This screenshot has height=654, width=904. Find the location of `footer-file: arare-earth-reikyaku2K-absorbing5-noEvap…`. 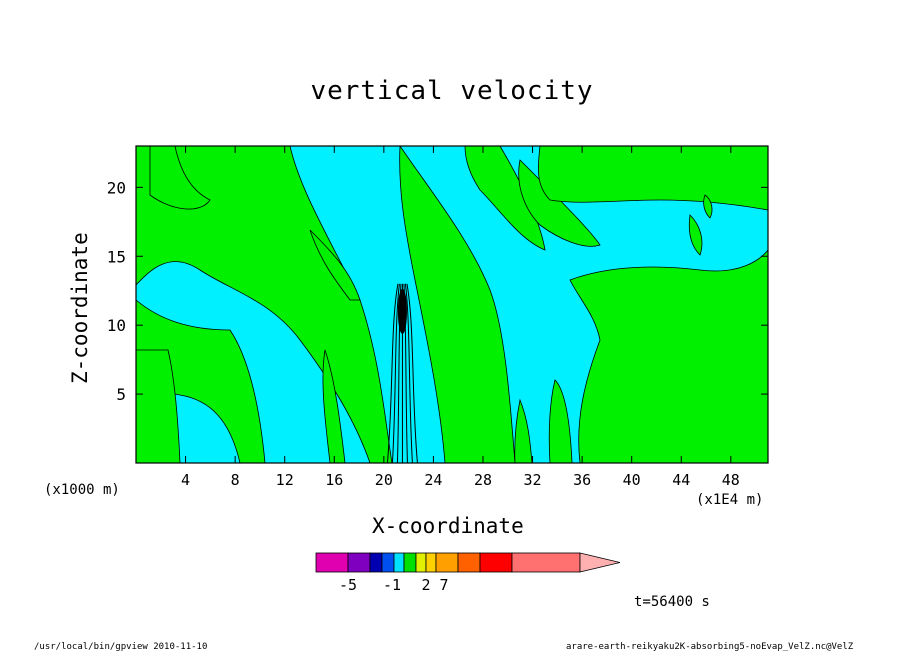

footer-file: arare-earth-reikyaku2K-absorbing5-noEvap… is located at coordinates (710, 647).